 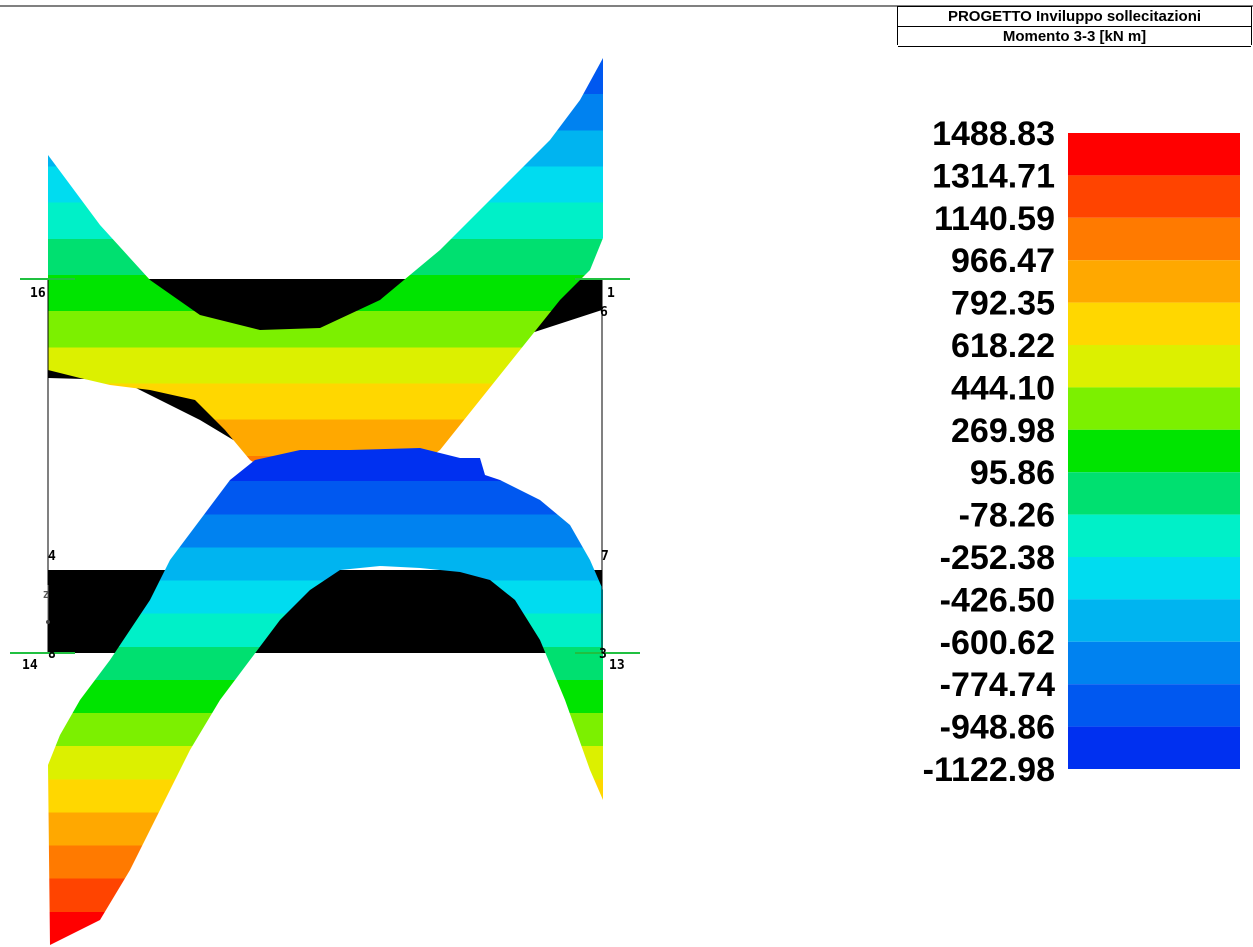 What do you see at coordinates (1012, 473) in the screenshot?
I see `legend-value: 95.86` at bounding box center [1012, 473].